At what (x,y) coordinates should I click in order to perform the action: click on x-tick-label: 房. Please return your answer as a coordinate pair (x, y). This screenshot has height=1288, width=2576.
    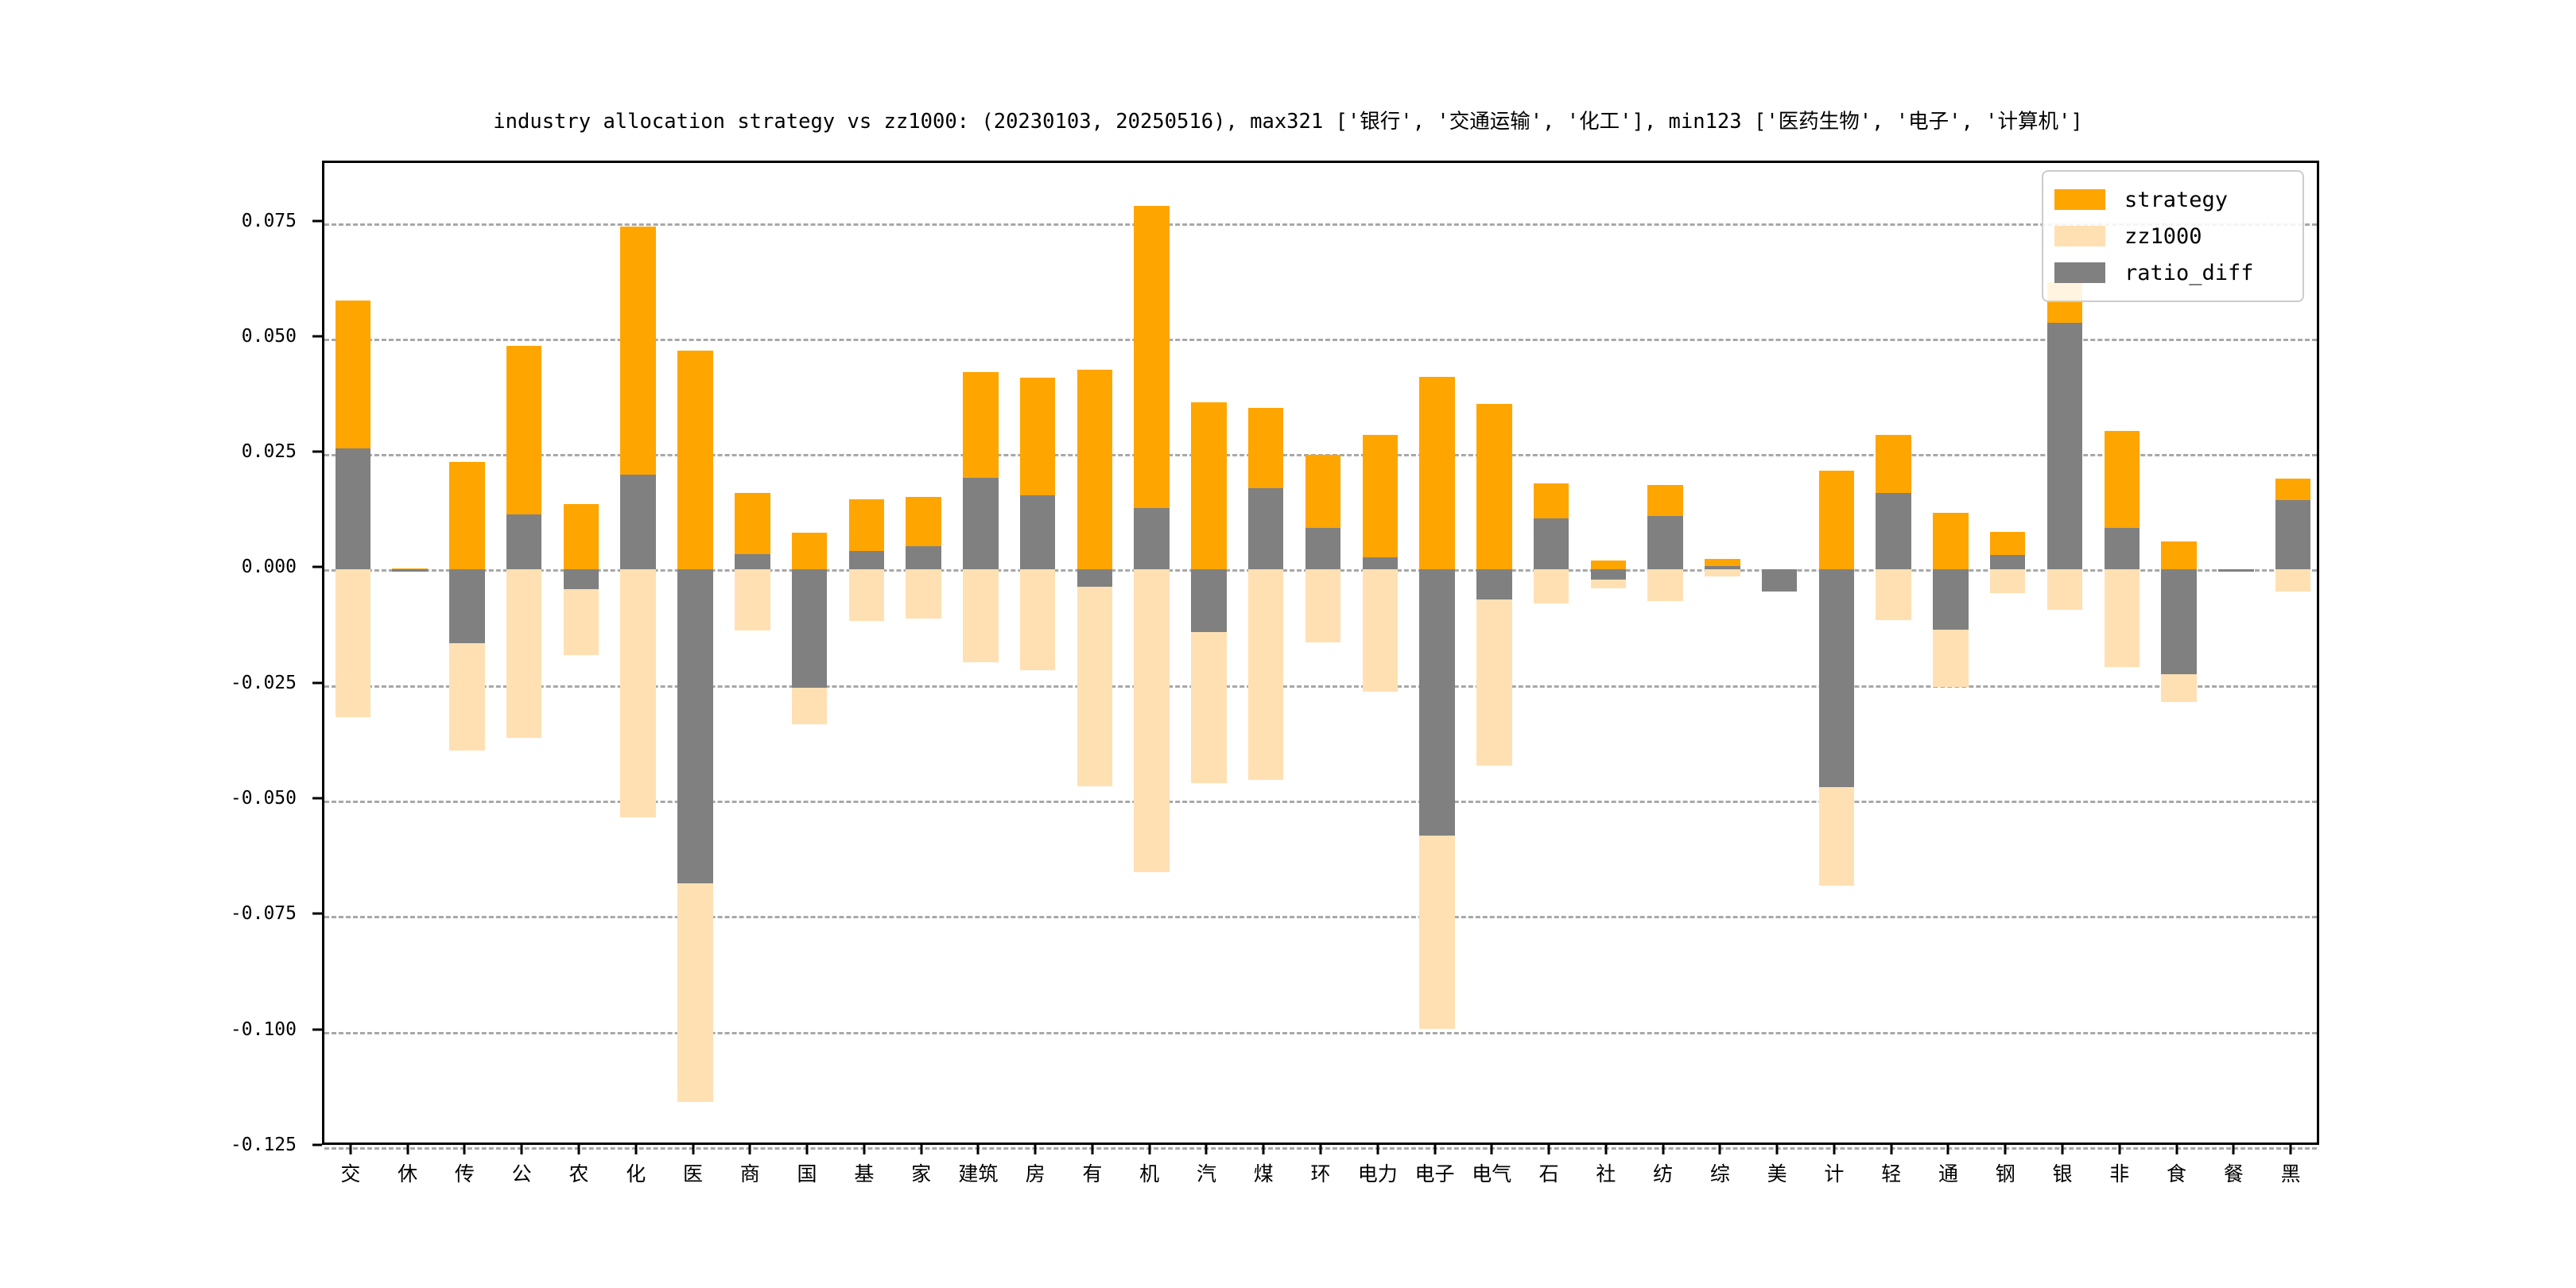
    Looking at the image, I should click on (1036, 1173).